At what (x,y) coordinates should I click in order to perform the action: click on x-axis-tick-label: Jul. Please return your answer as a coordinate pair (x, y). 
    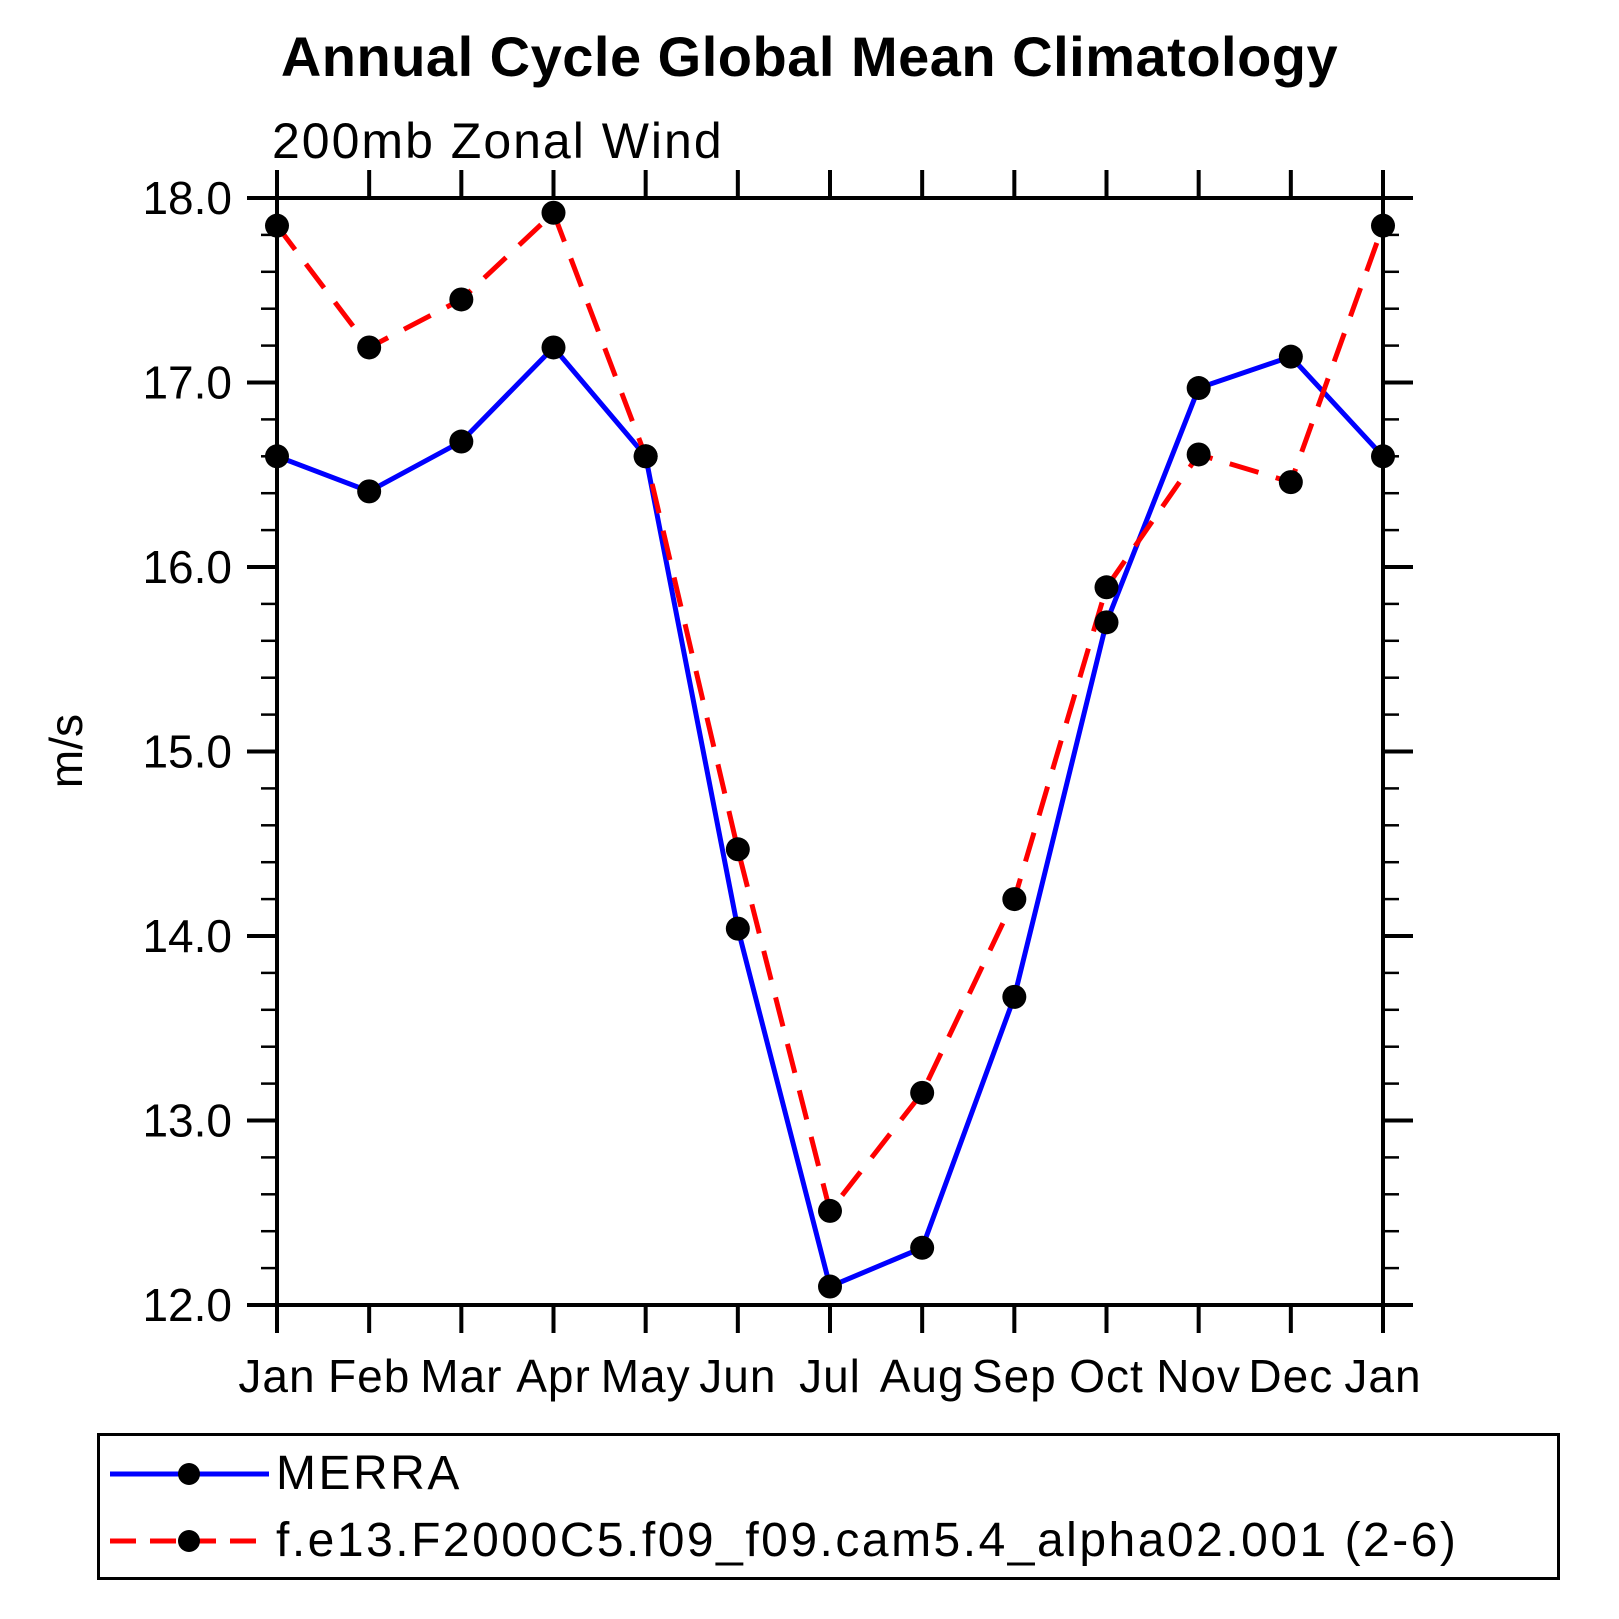
    Looking at the image, I should click on (830, 1376).